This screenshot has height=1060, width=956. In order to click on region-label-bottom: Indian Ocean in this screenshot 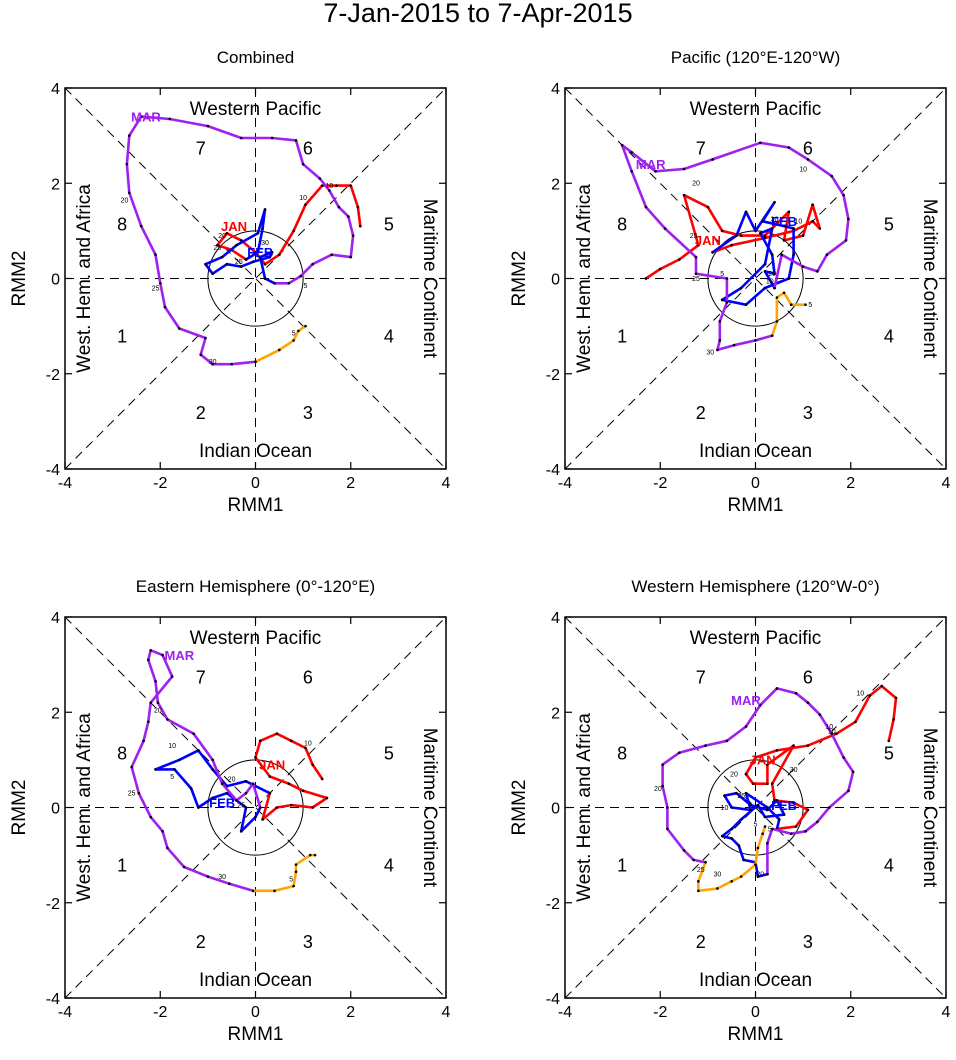, I will do `click(755, 980)`.